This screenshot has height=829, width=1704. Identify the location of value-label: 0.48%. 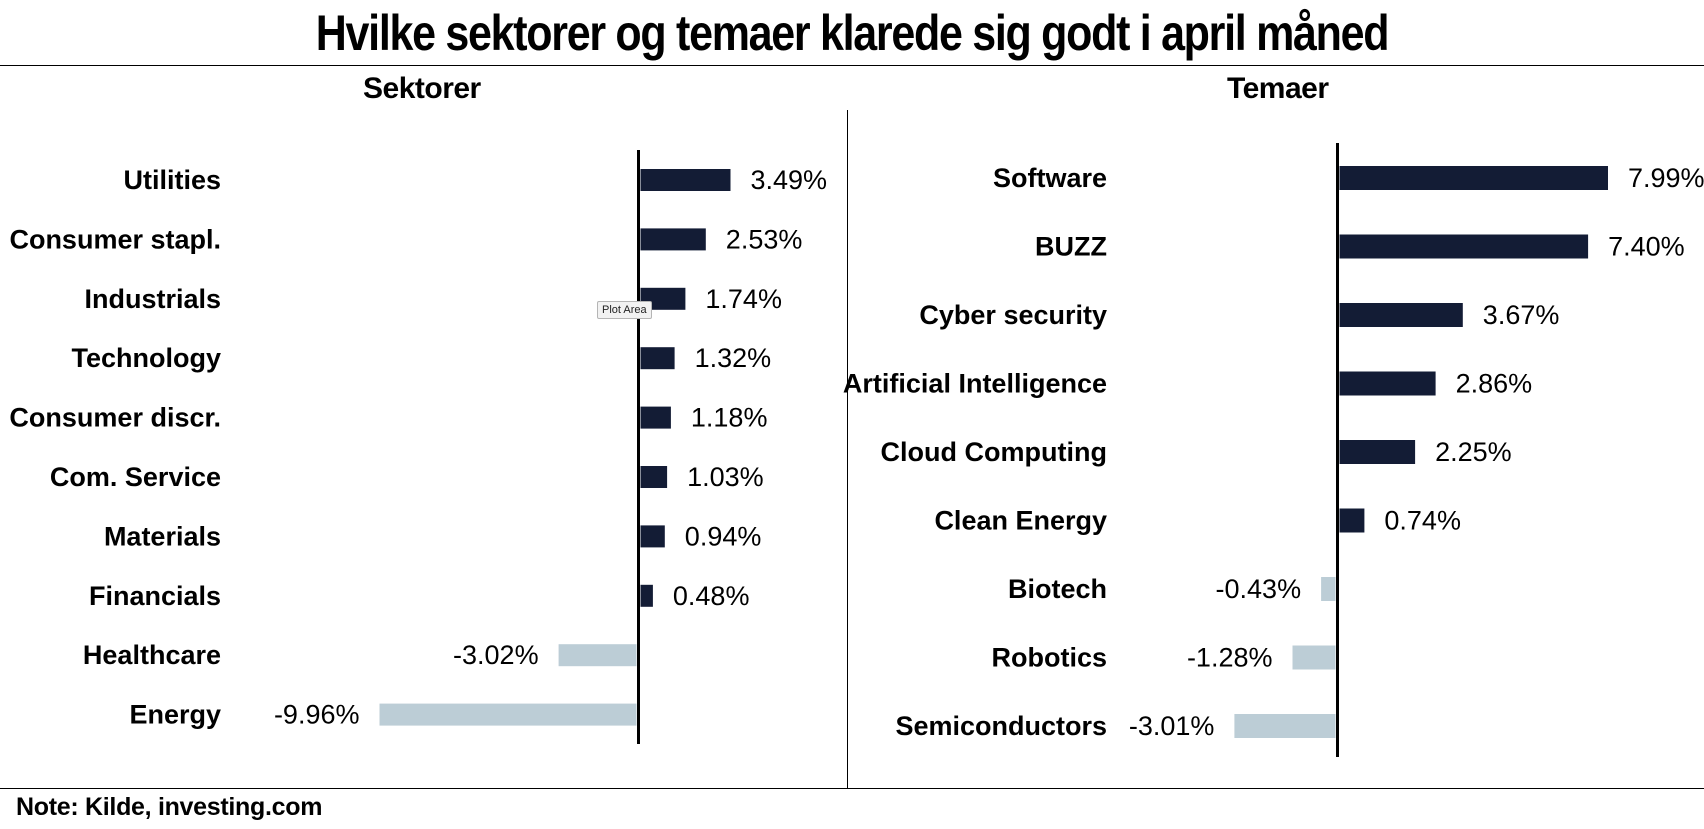
(711, 596).